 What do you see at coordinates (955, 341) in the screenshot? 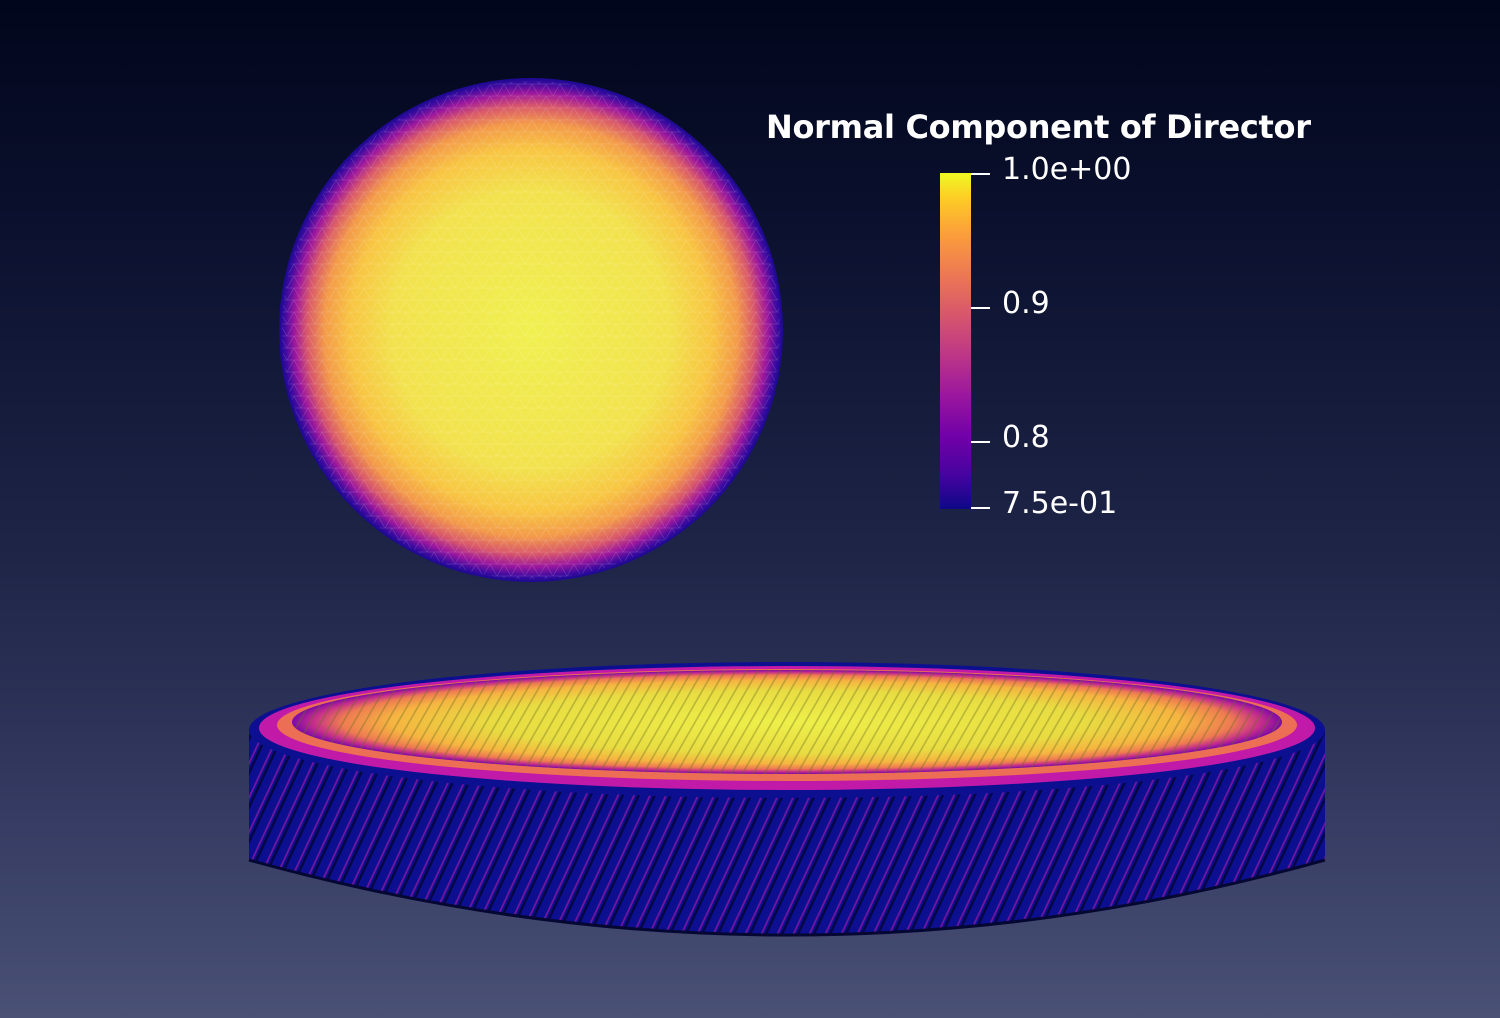
I see `colorbar` at bounding box center [955, 341].